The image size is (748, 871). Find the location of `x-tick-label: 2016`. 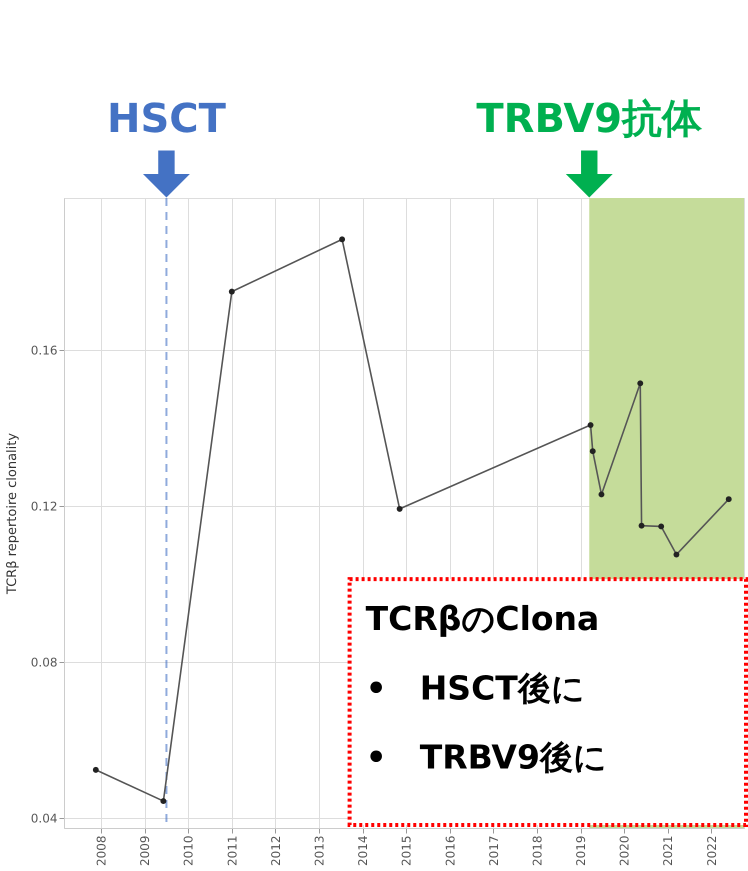

x-tick-label: 2016 is located at coordinates (450, 851).